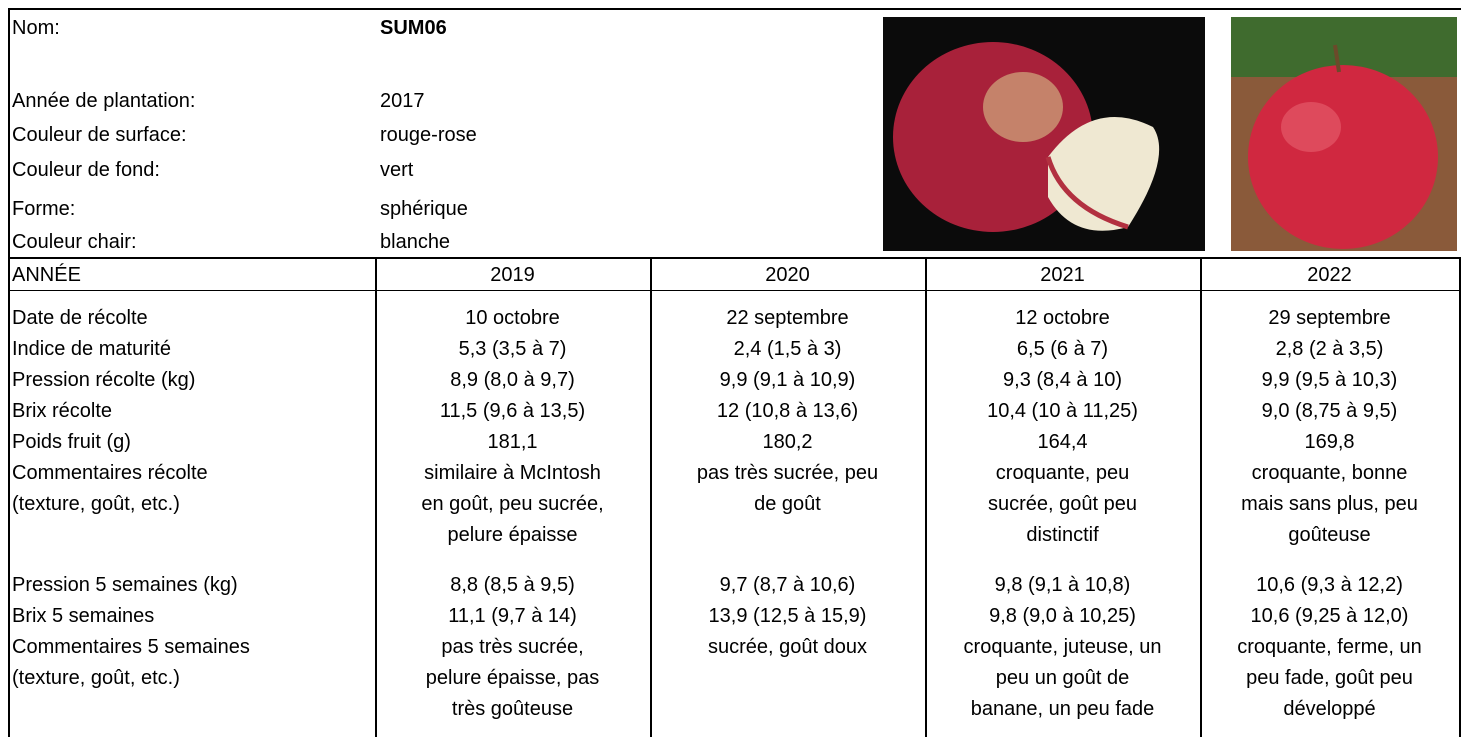 The image size is (1461, 737). Describe the element at coordinates (99, 135) in the screenshot. I see `field-label: Couleur de surface:` at that location.